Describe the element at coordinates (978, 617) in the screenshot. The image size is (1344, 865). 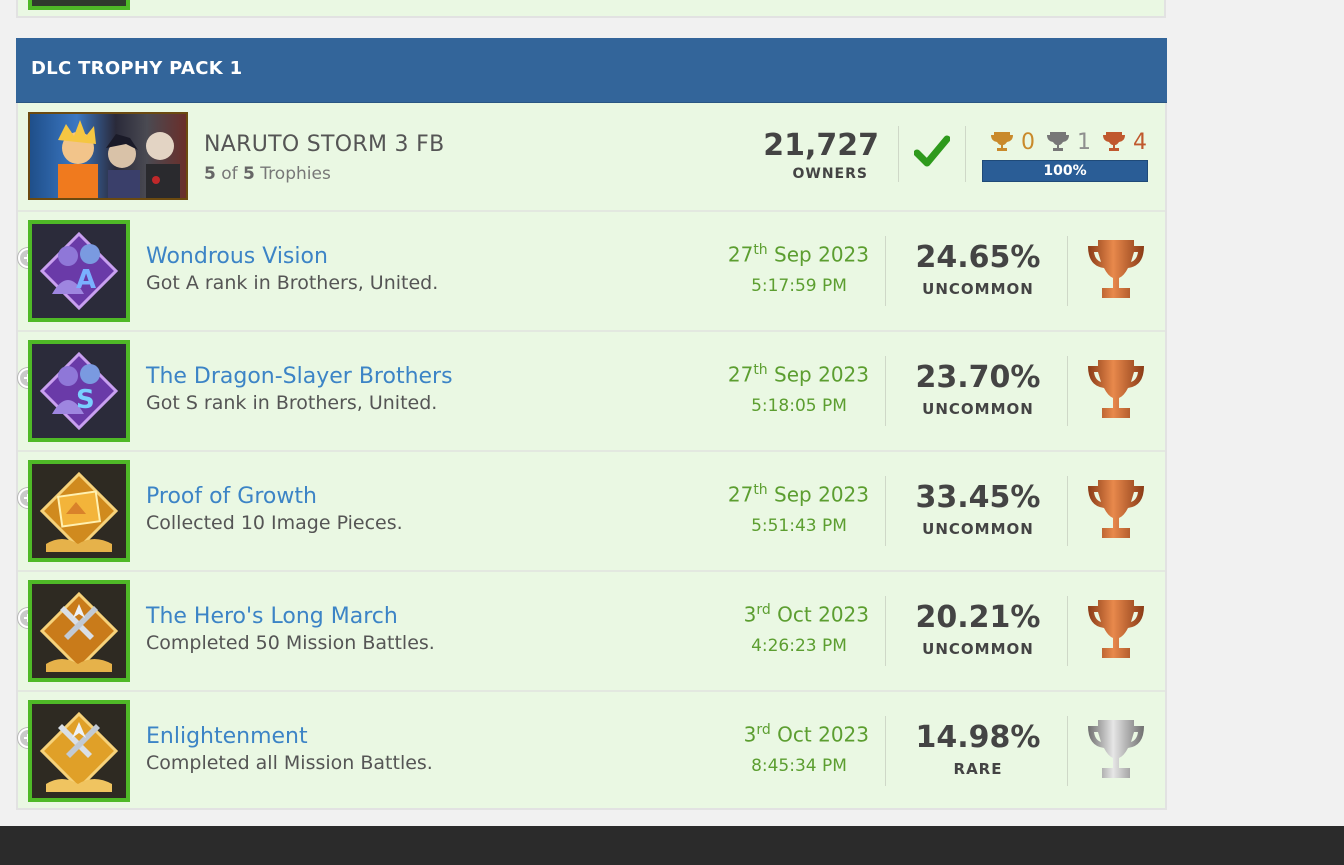
I see `trophy-percentage: 20.21%` at that location.